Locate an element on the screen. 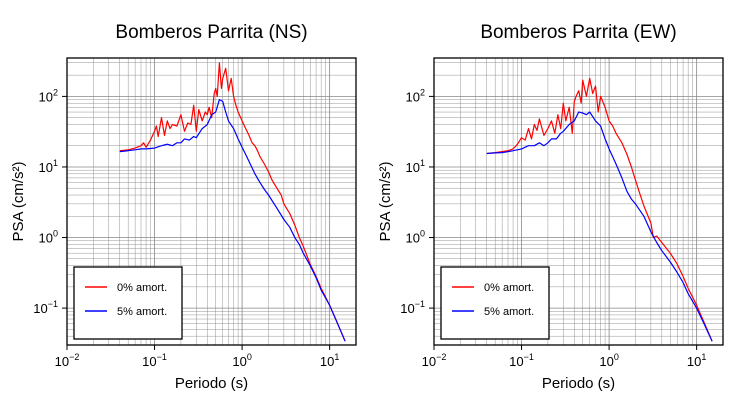 The width and height of the screenshot is (730, 400). chart-title: Bomberos Parrita (NS) is located at coordinates (211, 32).